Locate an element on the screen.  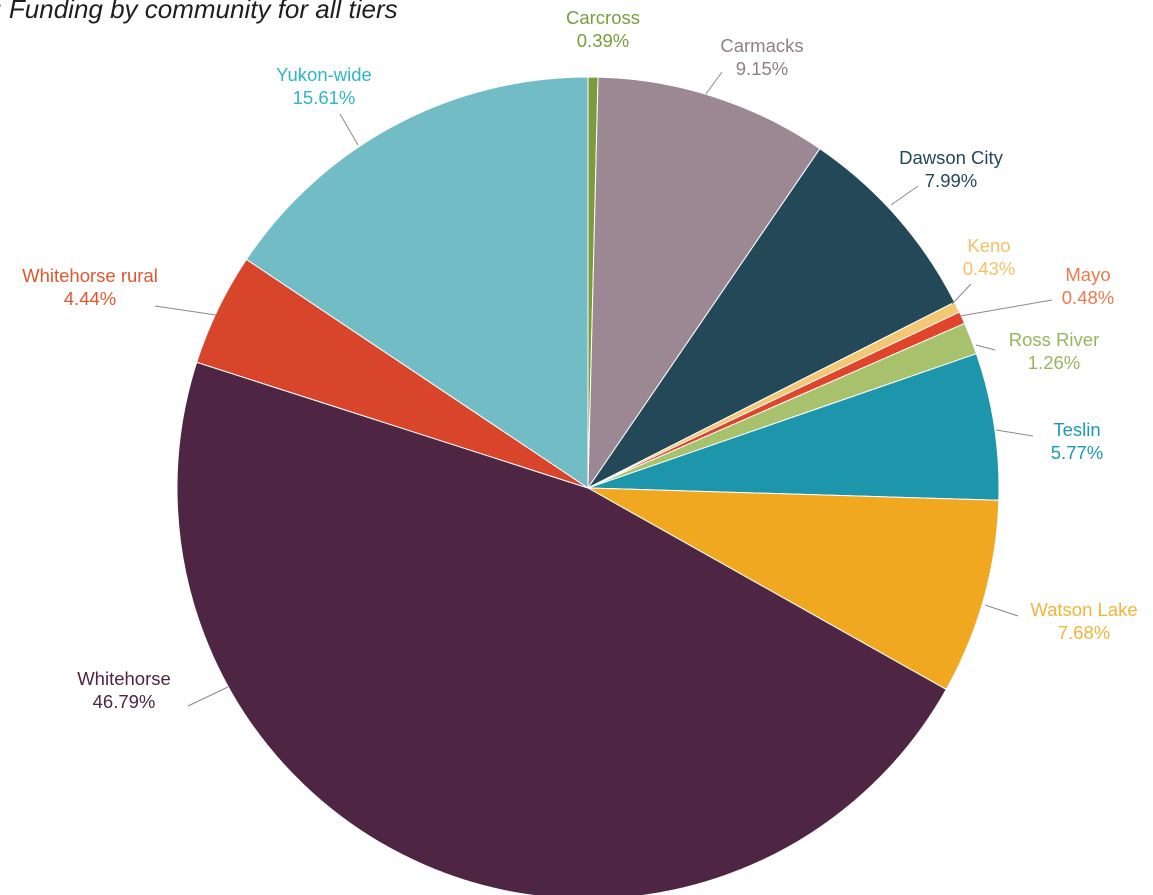
leader-line-teslin is located at coordinates (1014, 433).